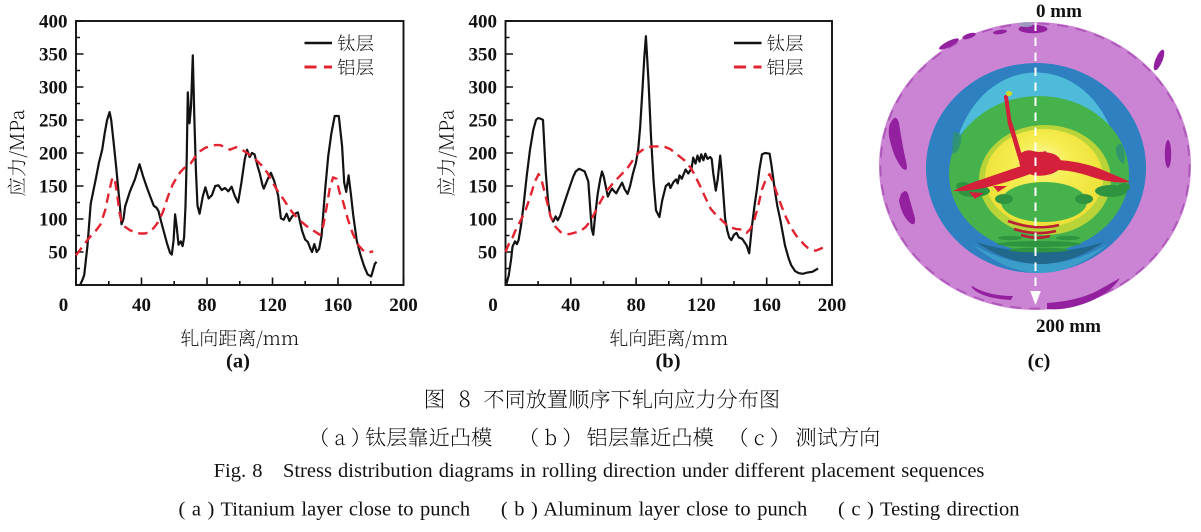 This screenshot has height=532, width=1201. Describe the element at coordinates (1068, 326) in the screenshot. I see `svg-text: 200 mm` at that location.